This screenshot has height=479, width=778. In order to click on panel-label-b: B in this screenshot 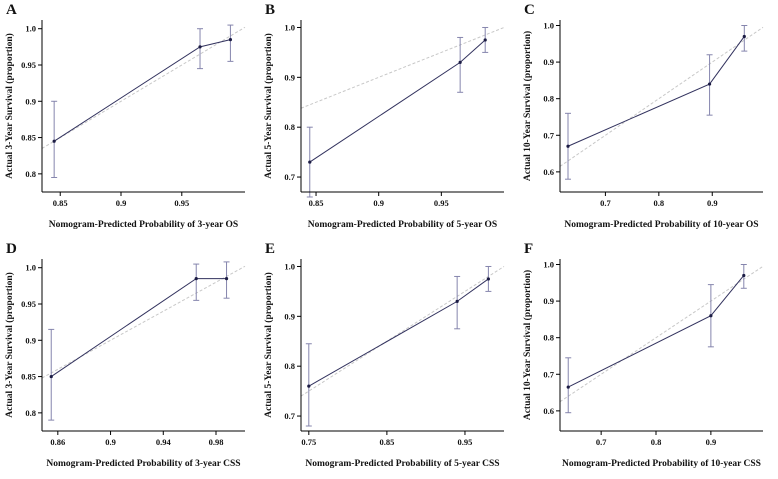, I will do `click(270, 10)`.